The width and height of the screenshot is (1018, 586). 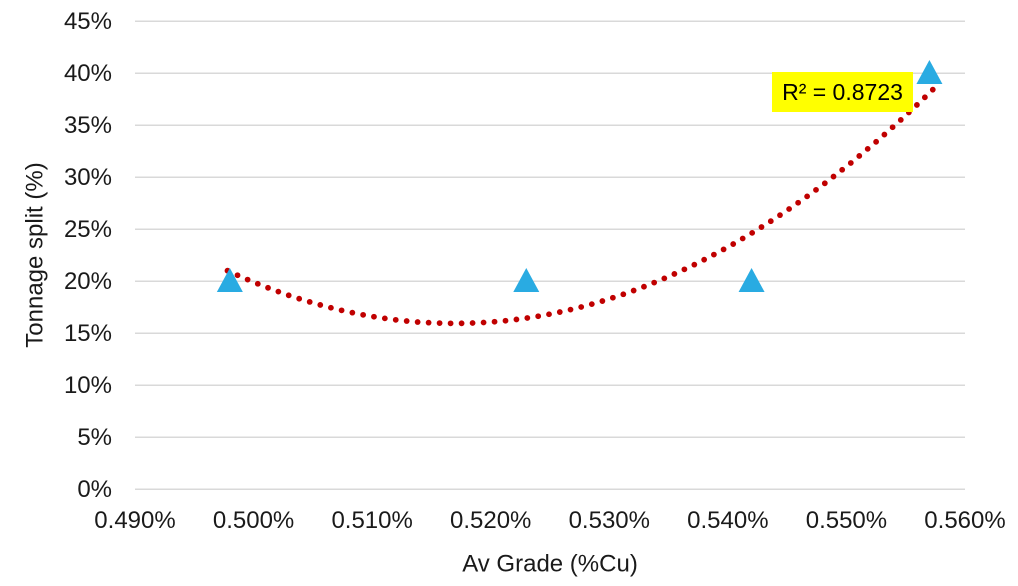 What do you see at coordinates (88, 73) in the screenshot?
I see `y-tick-label: 40%` at bounding box center [88, 73].